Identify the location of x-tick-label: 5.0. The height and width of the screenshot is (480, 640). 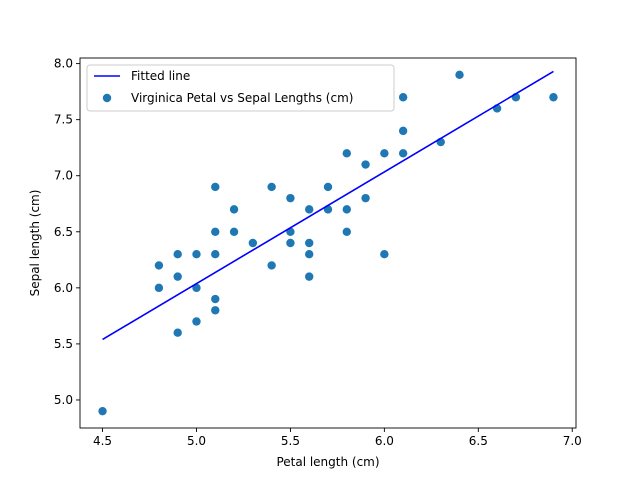
(196, 441).